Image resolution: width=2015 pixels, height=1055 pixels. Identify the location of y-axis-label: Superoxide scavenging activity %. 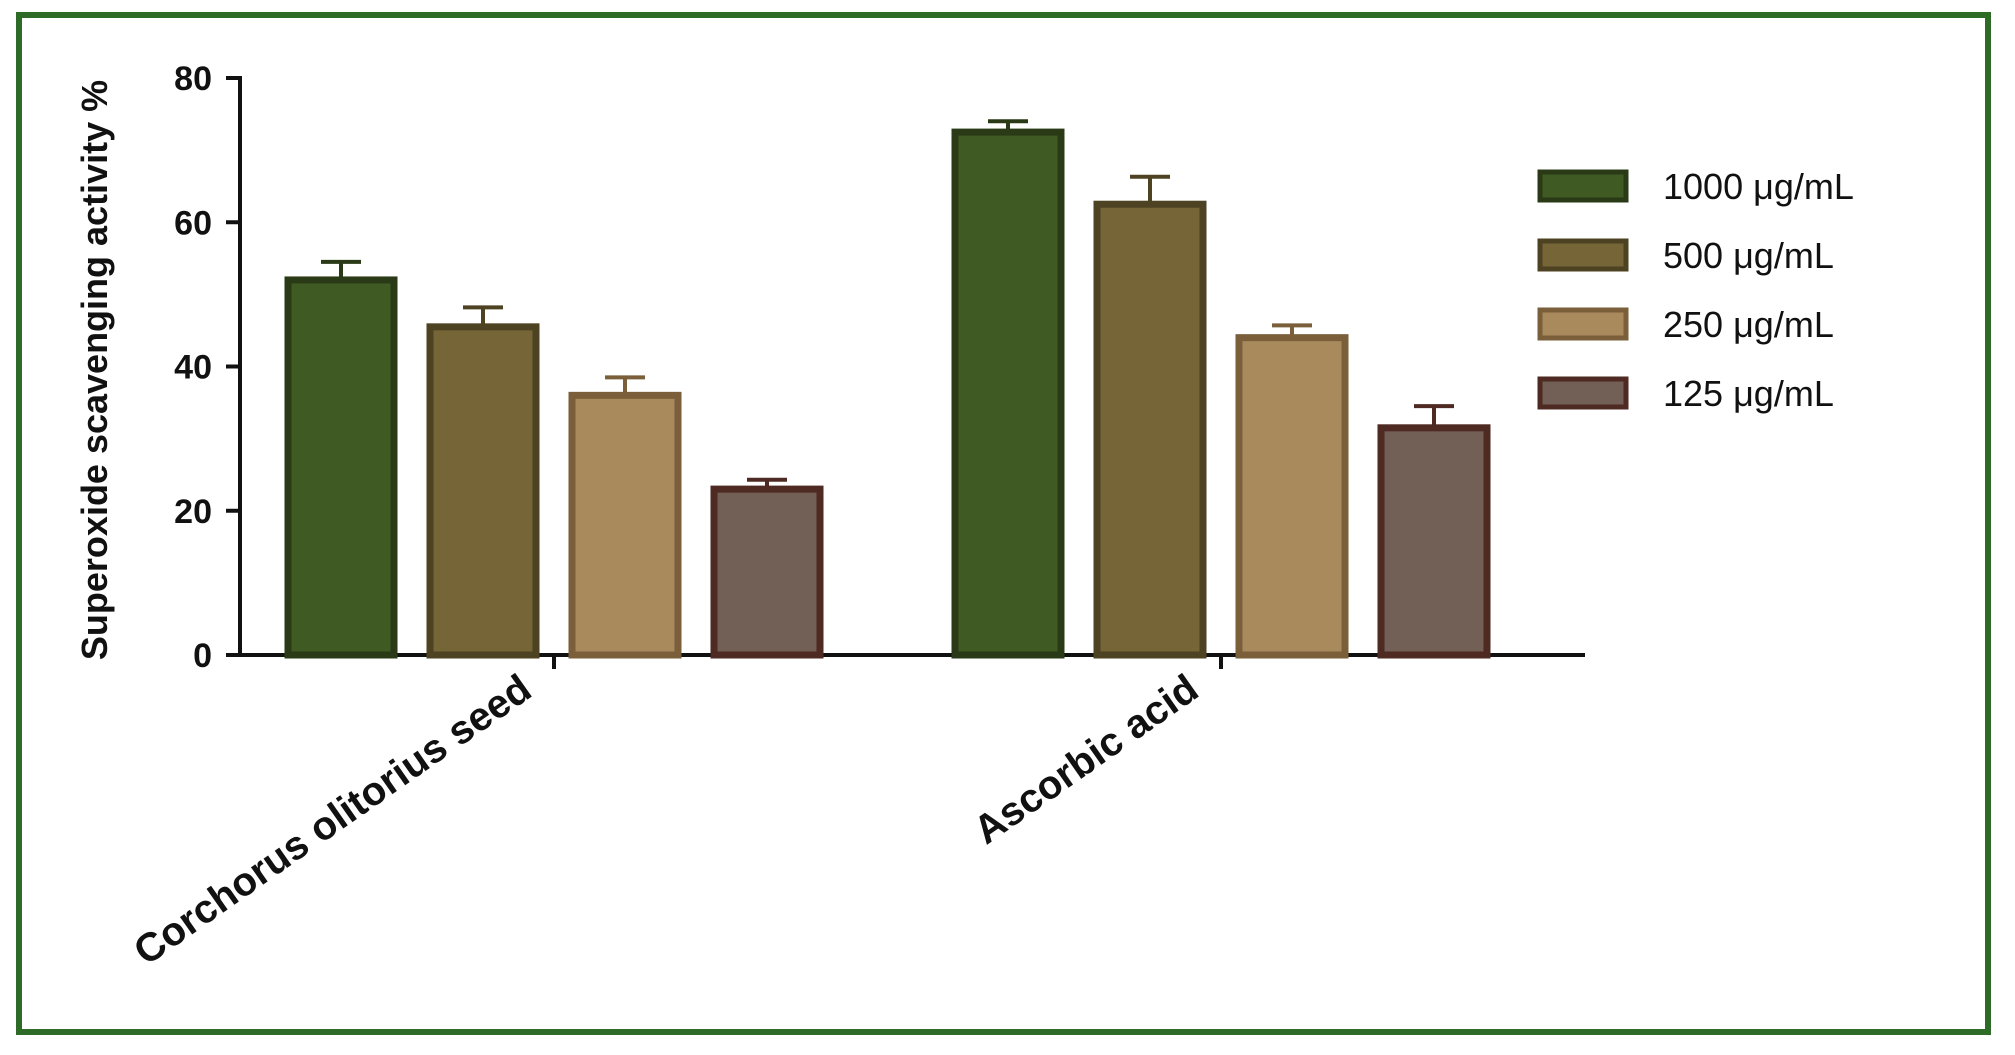
(94, 370).